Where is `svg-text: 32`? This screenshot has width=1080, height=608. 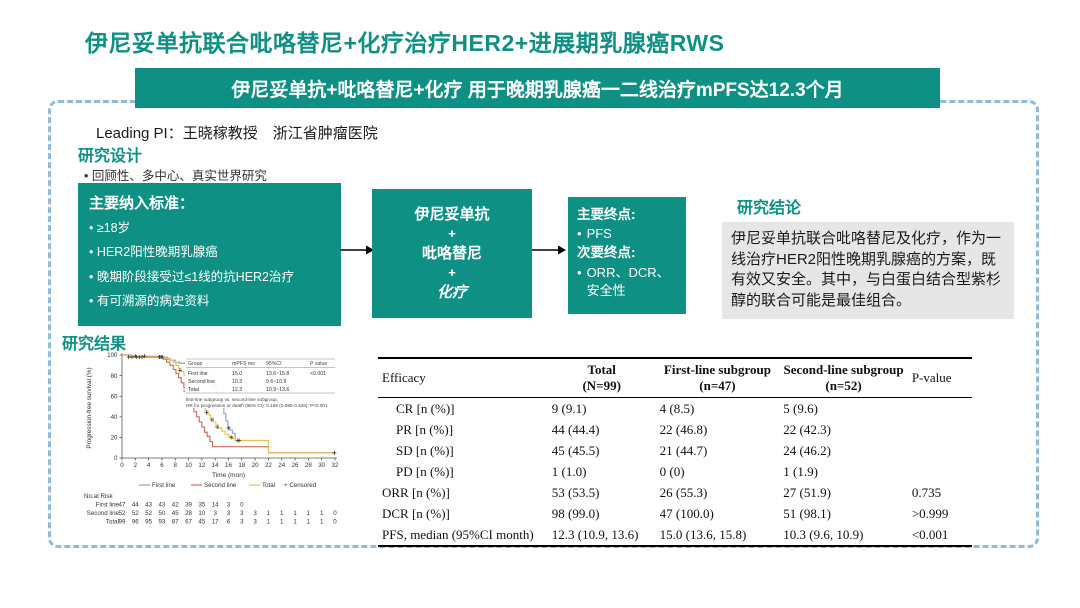 svg-text: 32 is located at coordinates (335, 465).